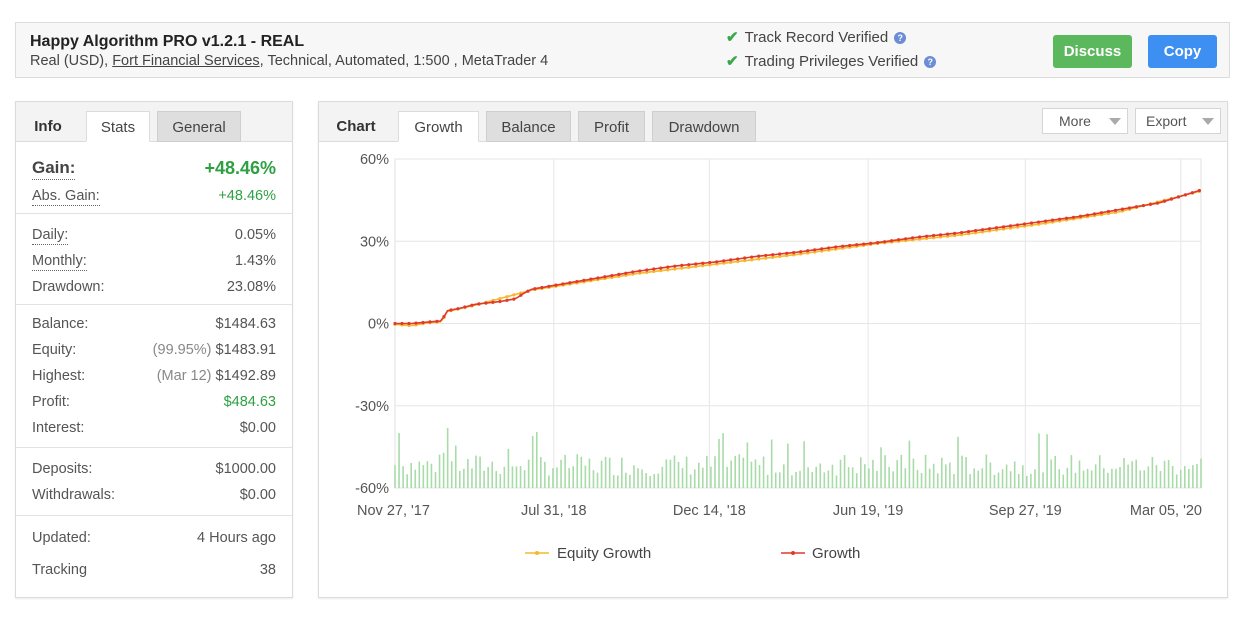  What do you see at coordinates (118, 126) in the screenshot?
I see `tab-stats: Stats` at bounding box center [118, 126].